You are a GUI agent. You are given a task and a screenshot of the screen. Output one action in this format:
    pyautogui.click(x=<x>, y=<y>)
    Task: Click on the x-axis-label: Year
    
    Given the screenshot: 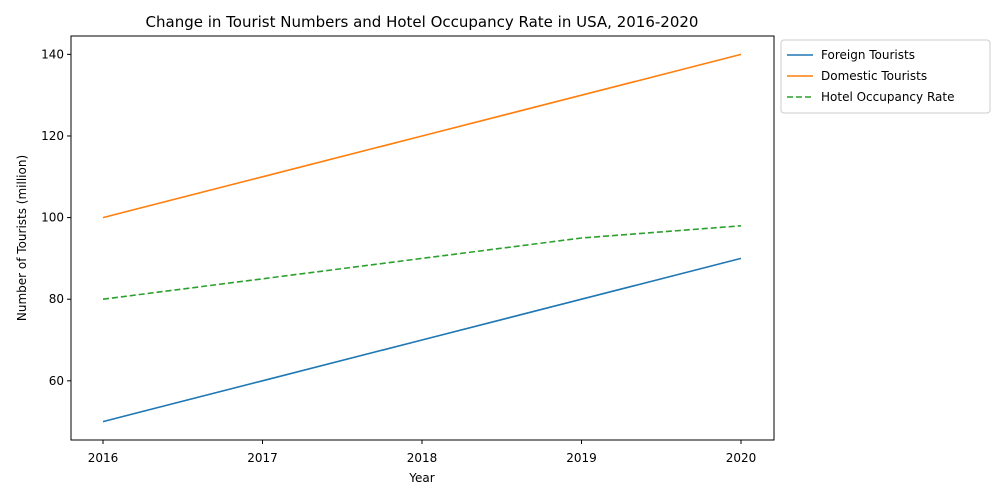 What is the action you would take?
    pyautogui.click(x=421, y=478)
    